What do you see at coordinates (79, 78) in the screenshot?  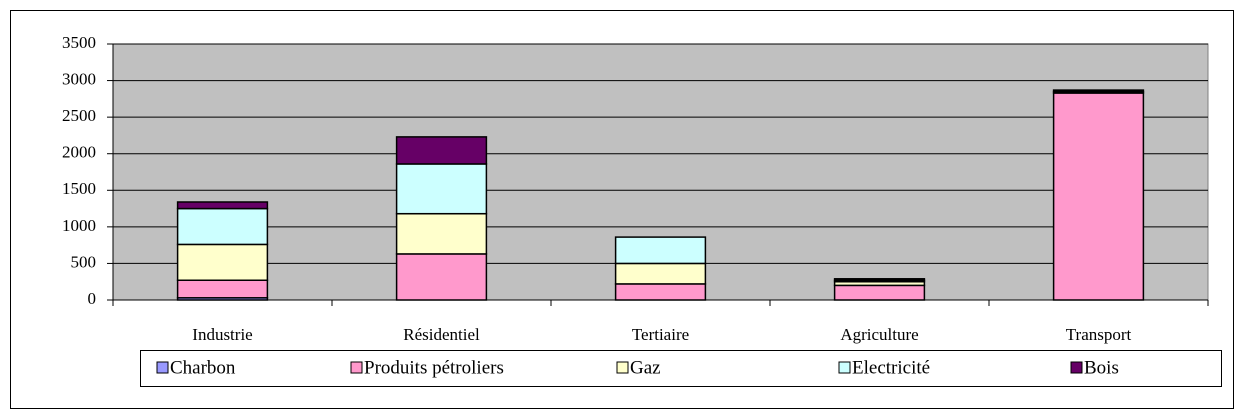 I see `y-tick-label: 3000` at bounding box center [79, 78].